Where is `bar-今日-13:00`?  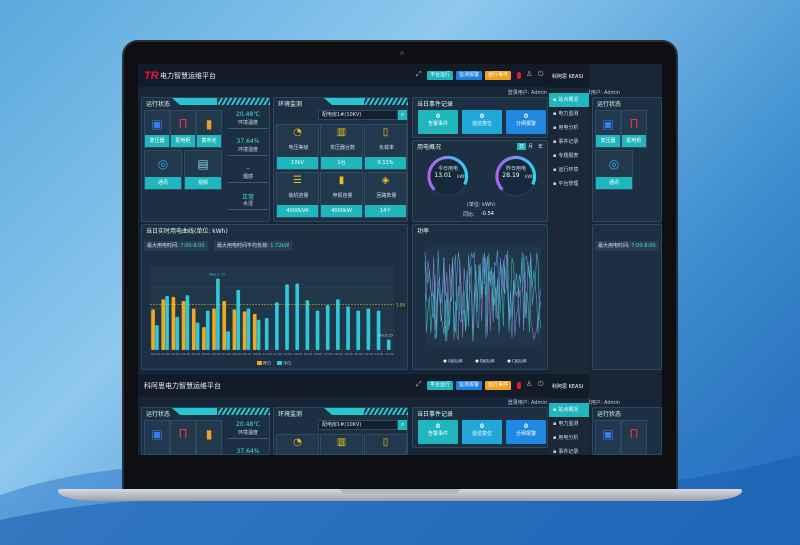
bar-今日-13:00 is located at coordinates (287, 317).